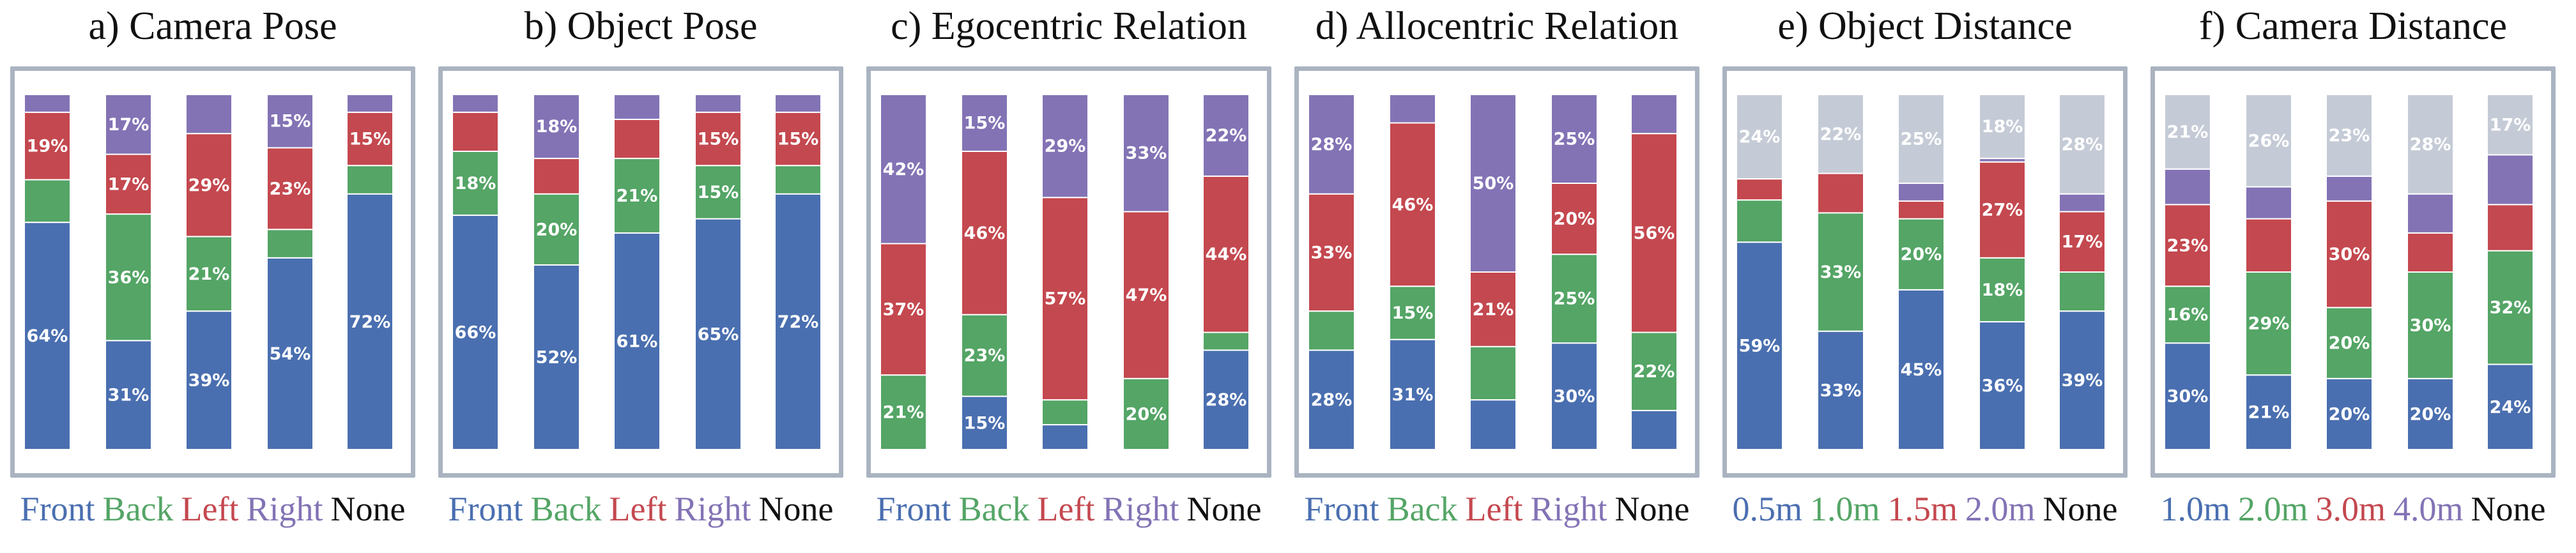 The image size is (2576, 553). I want to click on data-label: 72%, so click(798, 322).